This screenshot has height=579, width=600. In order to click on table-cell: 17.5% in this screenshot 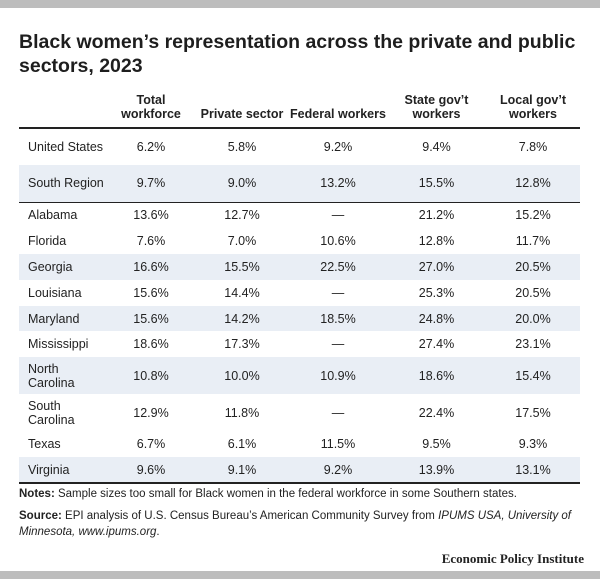, I will do `click(533, 412)`.